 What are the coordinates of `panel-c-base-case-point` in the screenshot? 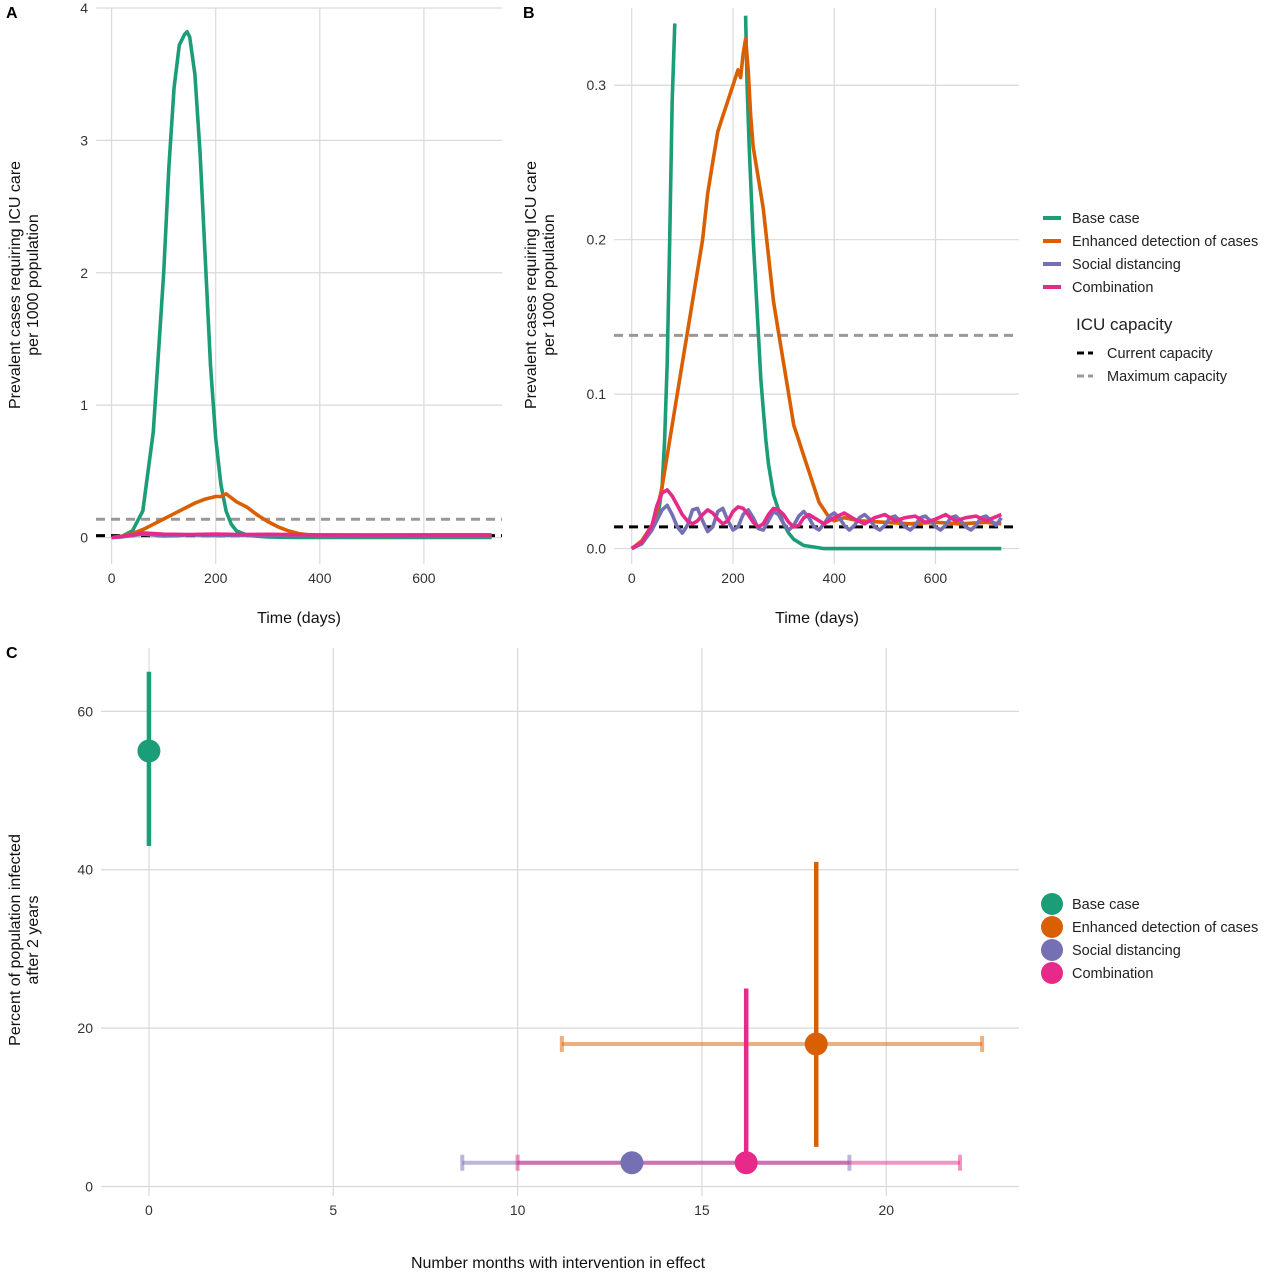 It's located at (149, 751).